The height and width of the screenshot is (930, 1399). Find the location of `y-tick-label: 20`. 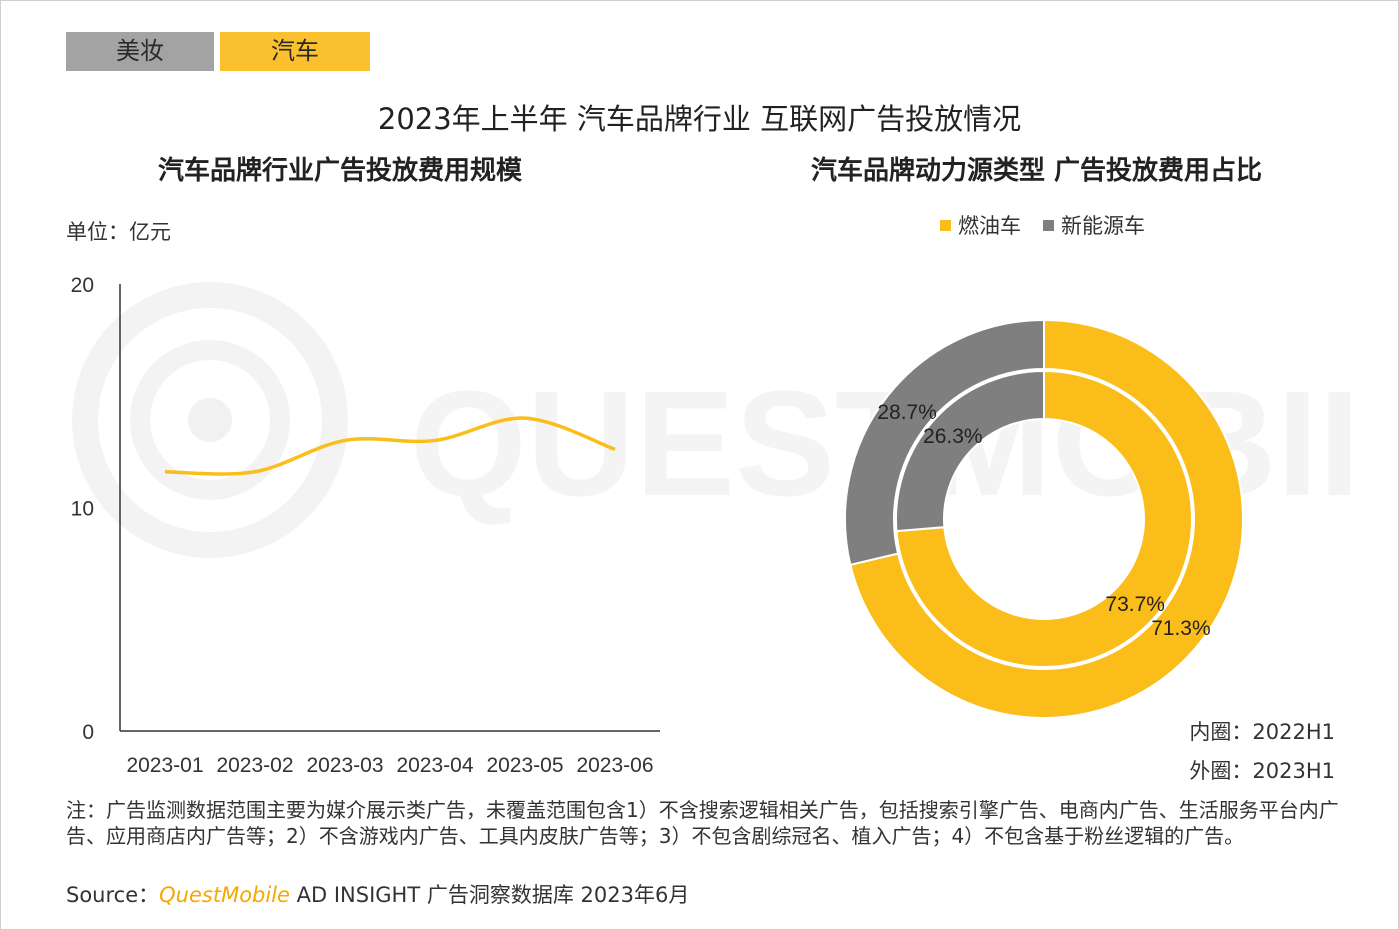

y-tick-label: 20 is located at coordinates (82, 285).